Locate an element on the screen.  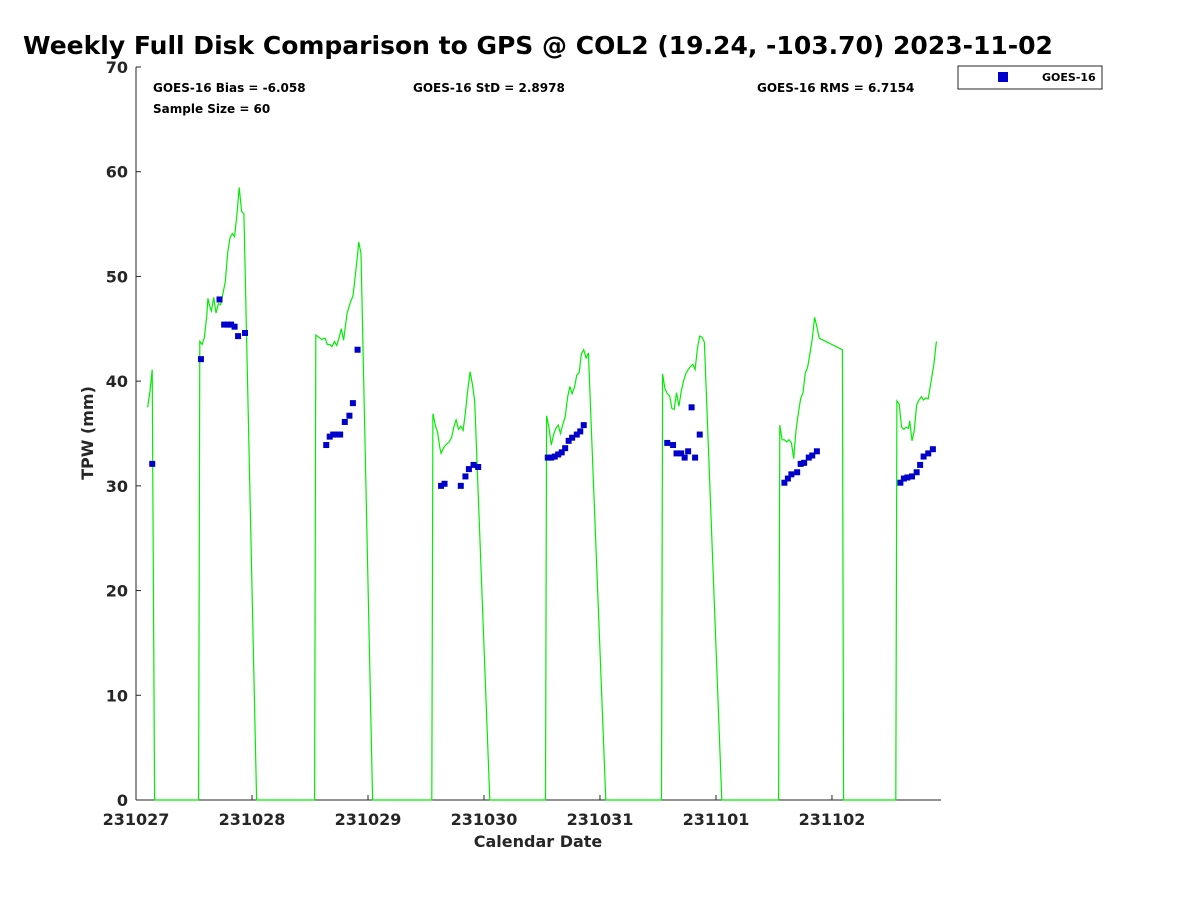
x-tick-label: 231102 is located at coordinates (832, 819).